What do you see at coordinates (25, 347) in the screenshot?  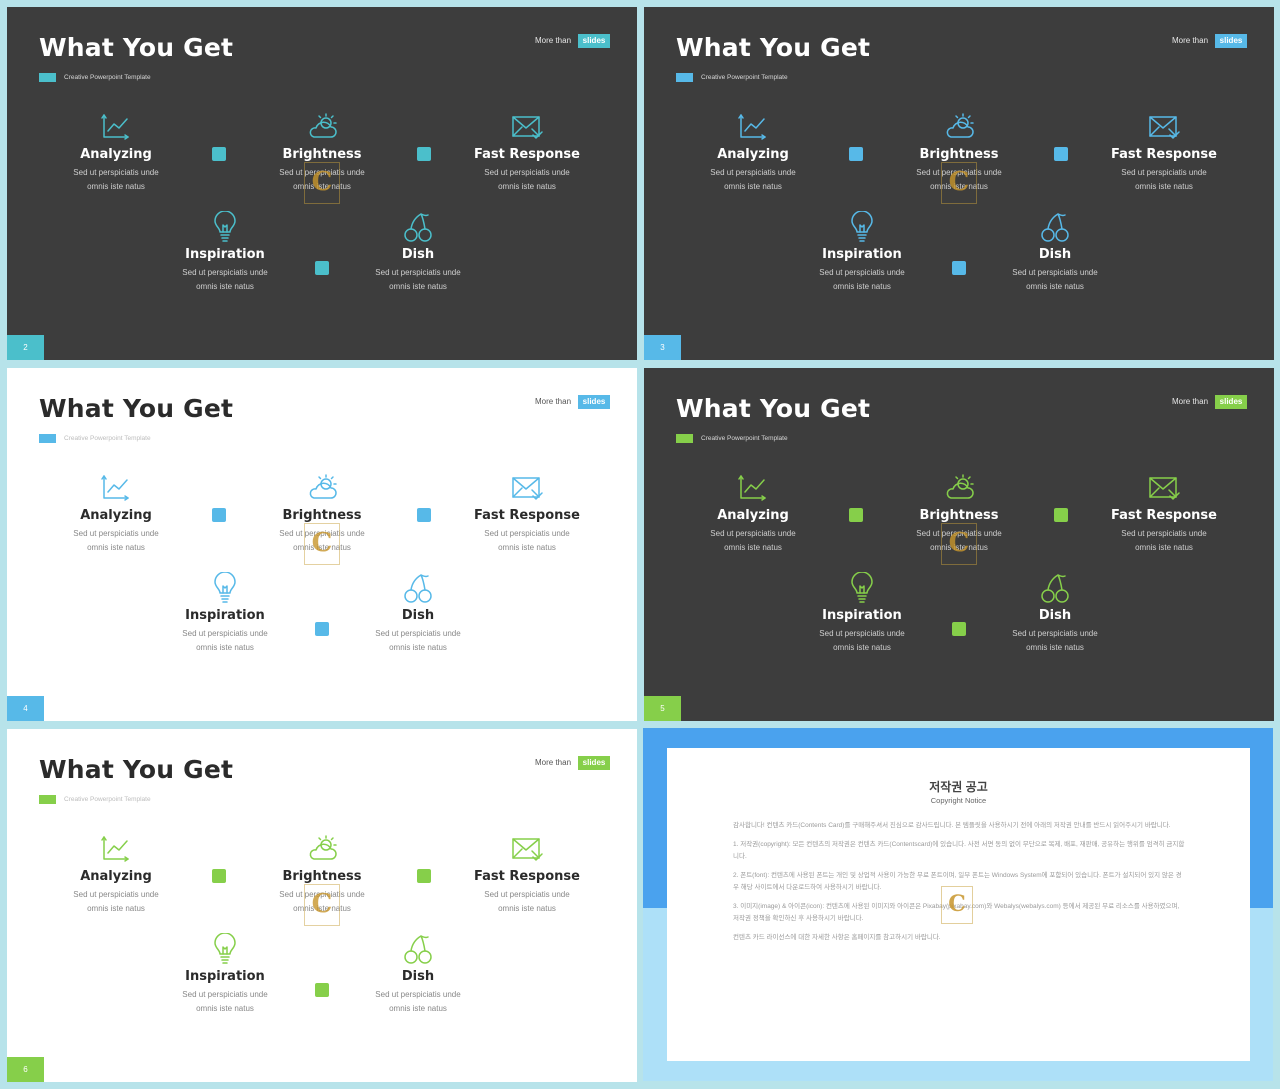 I see `page-number: 2` at bounding box center [25, 347].